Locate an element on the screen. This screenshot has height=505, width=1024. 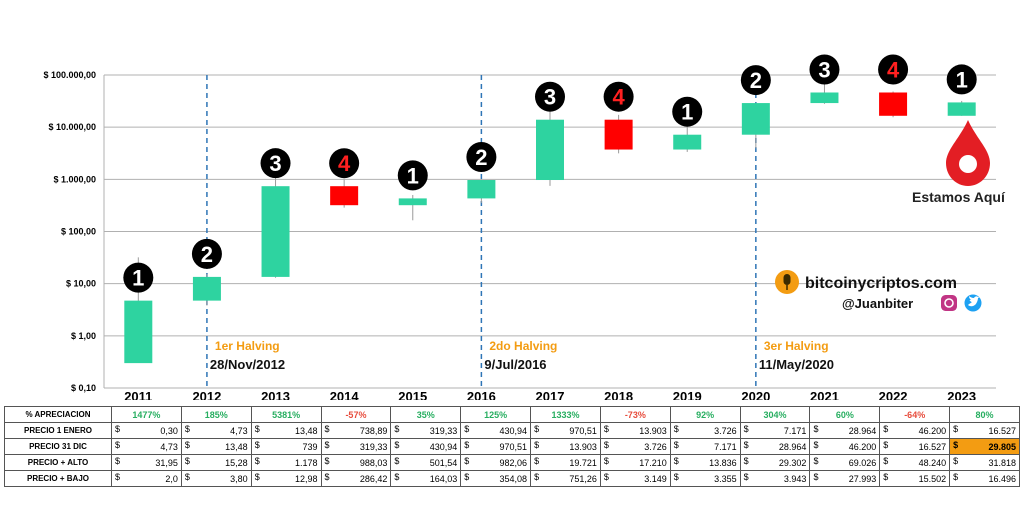
price-cell: $28.964 is located at coordinates (775, 446).